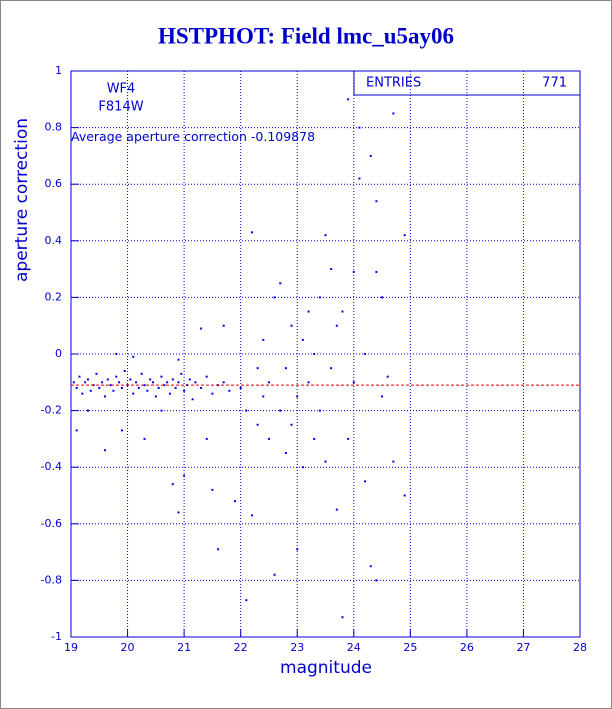  I want to click on annotation: F814W, so click(120, 107).